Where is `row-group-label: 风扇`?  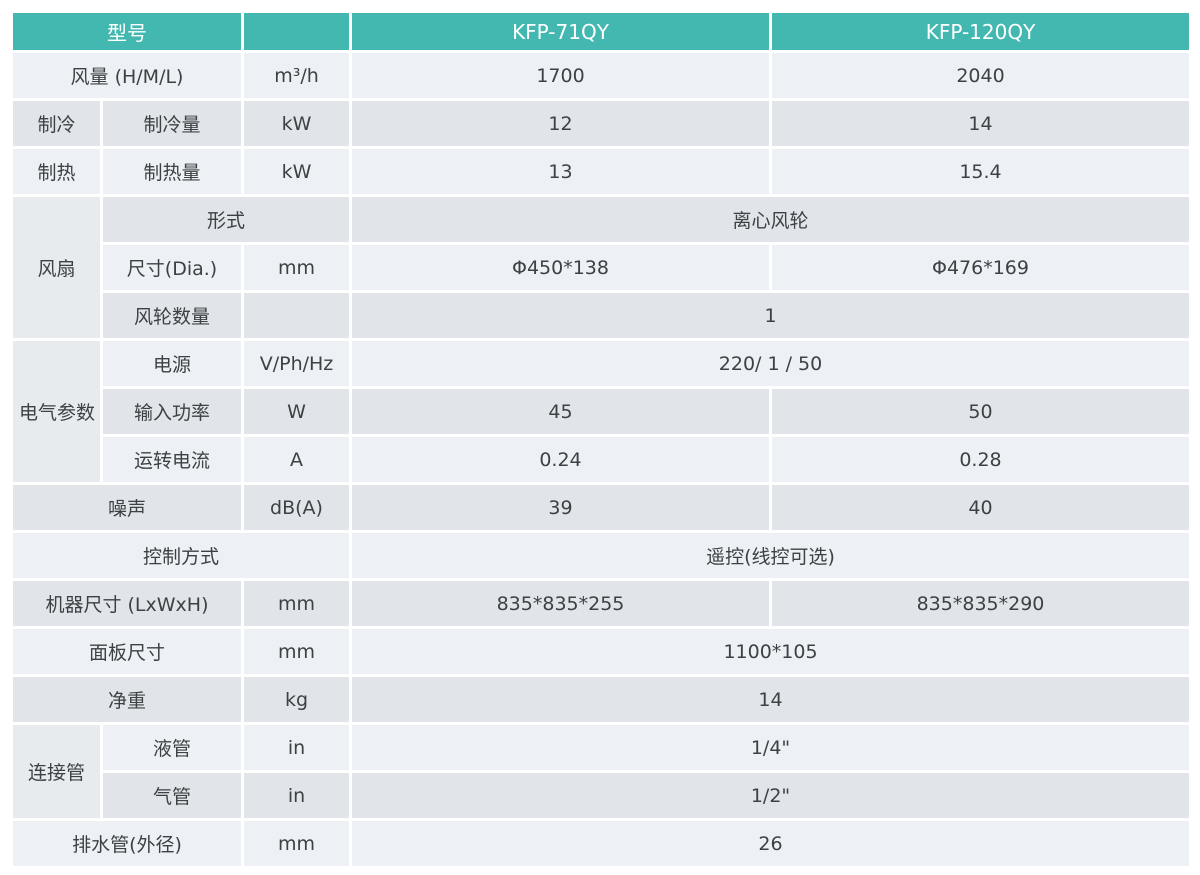
row-group-label: 风扇 is located at coordinates (56, 267).